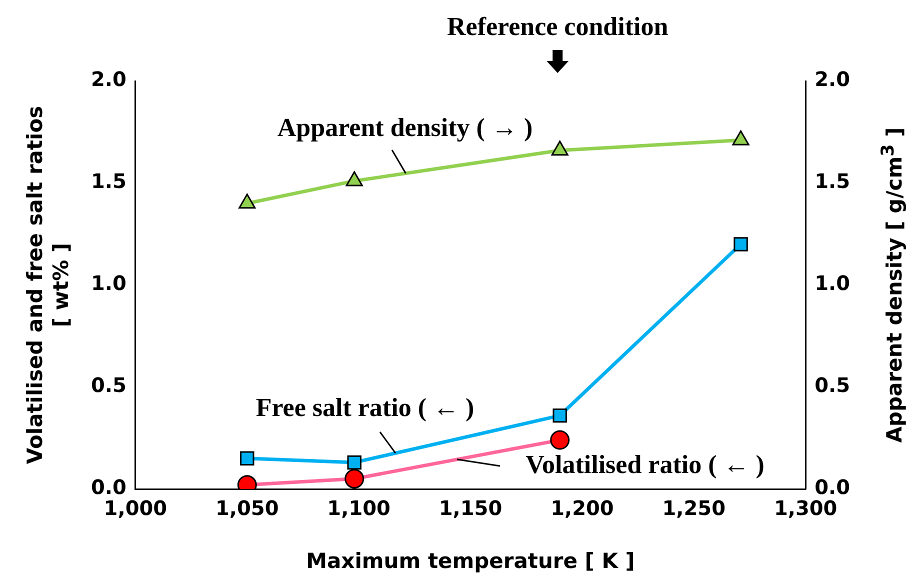 The width and height of the screenshot is (909, 581). I want to click on y-axis-title: Volatilised and free salt ratios [ wt% ], so click(48, 285).